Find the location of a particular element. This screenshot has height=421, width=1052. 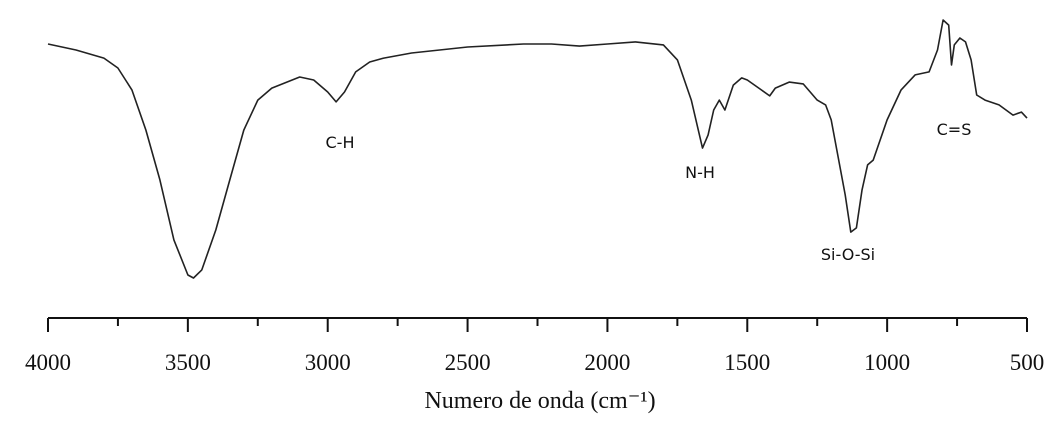

x-tick-label: 3000 is located at coordinates (328, 362).